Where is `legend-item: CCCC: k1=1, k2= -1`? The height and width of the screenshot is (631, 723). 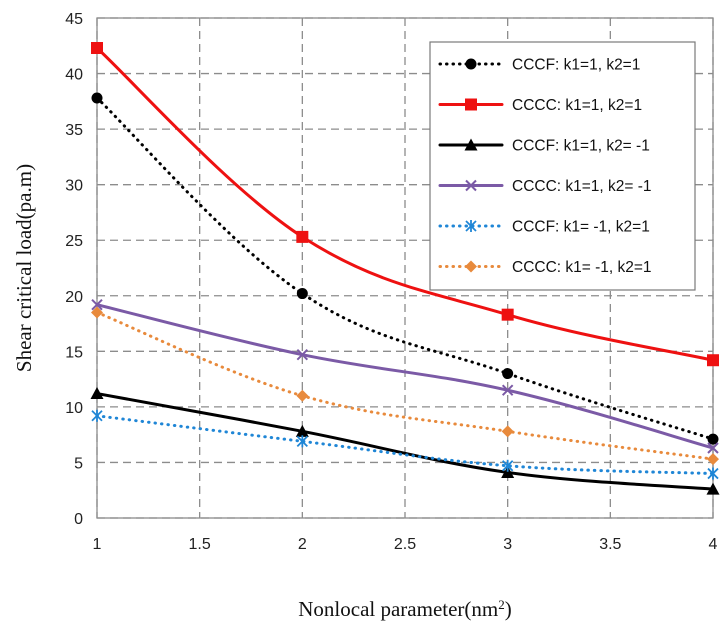 legend-item: CCCC: k1=1, k2= -1 is located at coordinates (545, 186).